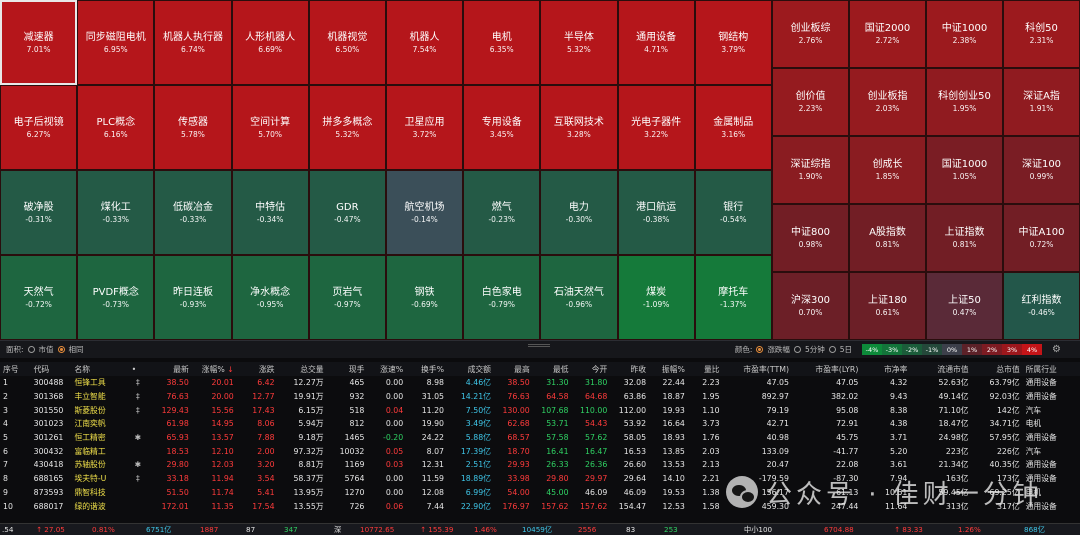  Describe the element at coordinates (733, 42) in the screenshot. I see `sector-tile: 钢结构 3.79%` at that location.